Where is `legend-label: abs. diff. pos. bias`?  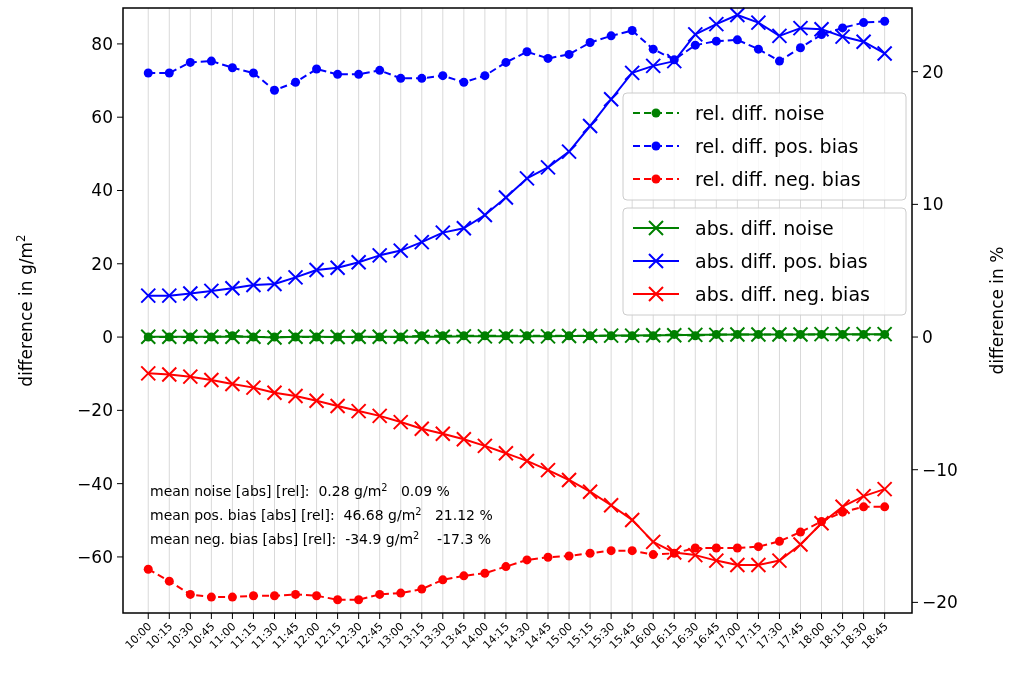
legend-label: abs. diff. pos. bias is located at coordinates (781, 261).